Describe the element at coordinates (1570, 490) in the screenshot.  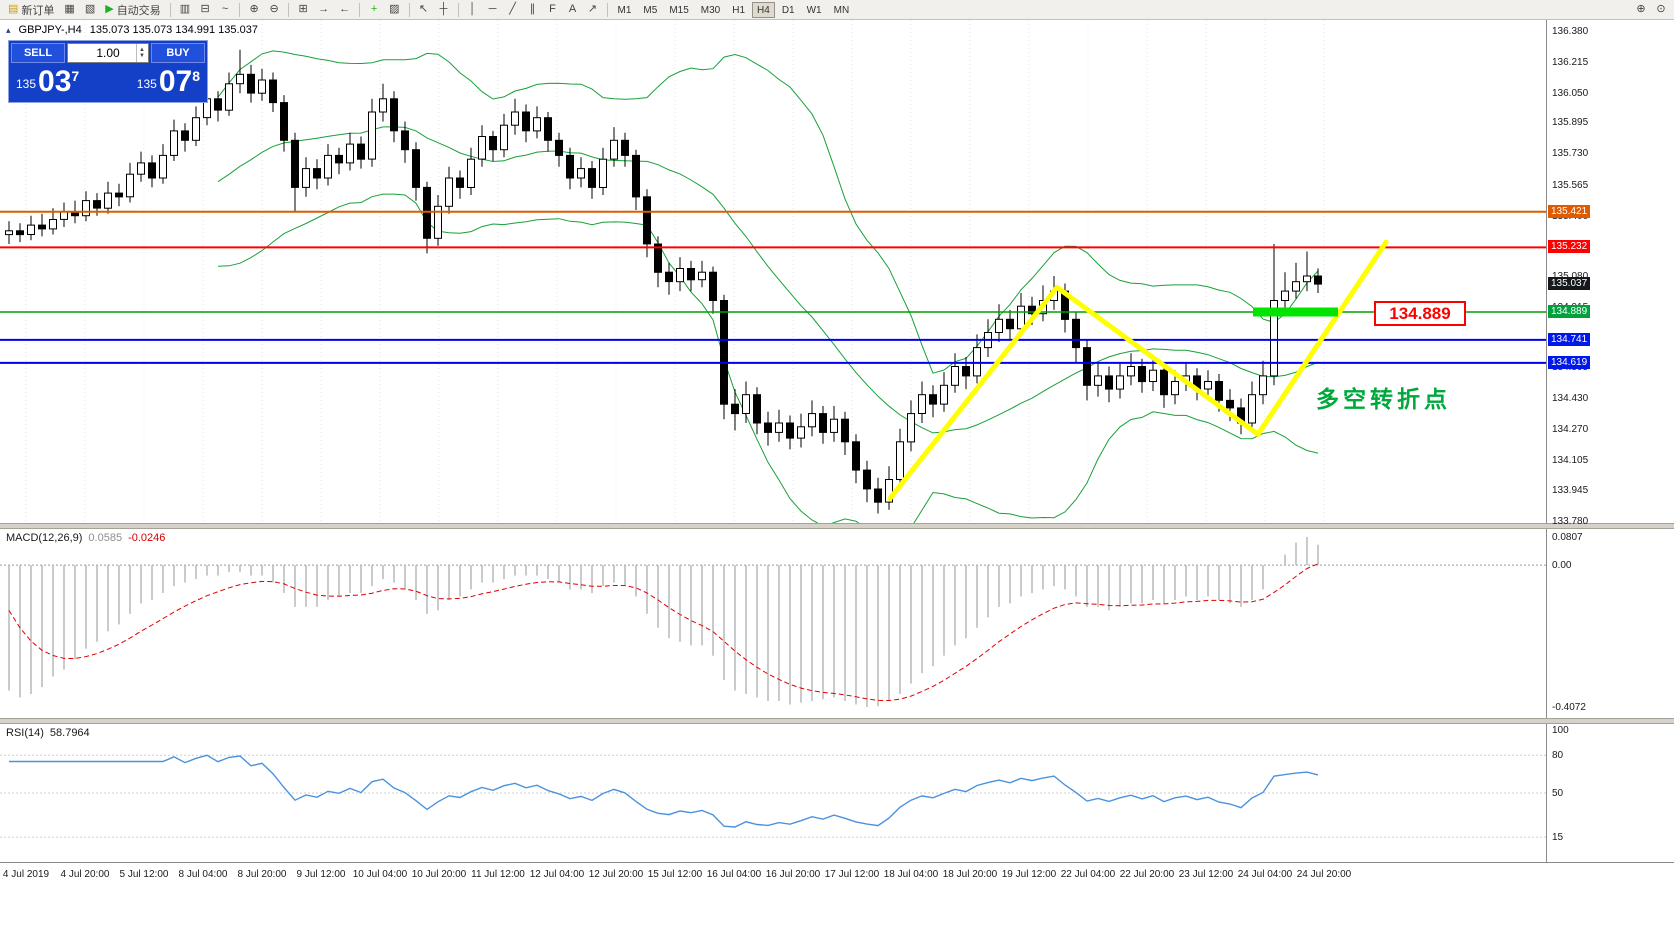
I see `price-tick: 133.945` at that location.